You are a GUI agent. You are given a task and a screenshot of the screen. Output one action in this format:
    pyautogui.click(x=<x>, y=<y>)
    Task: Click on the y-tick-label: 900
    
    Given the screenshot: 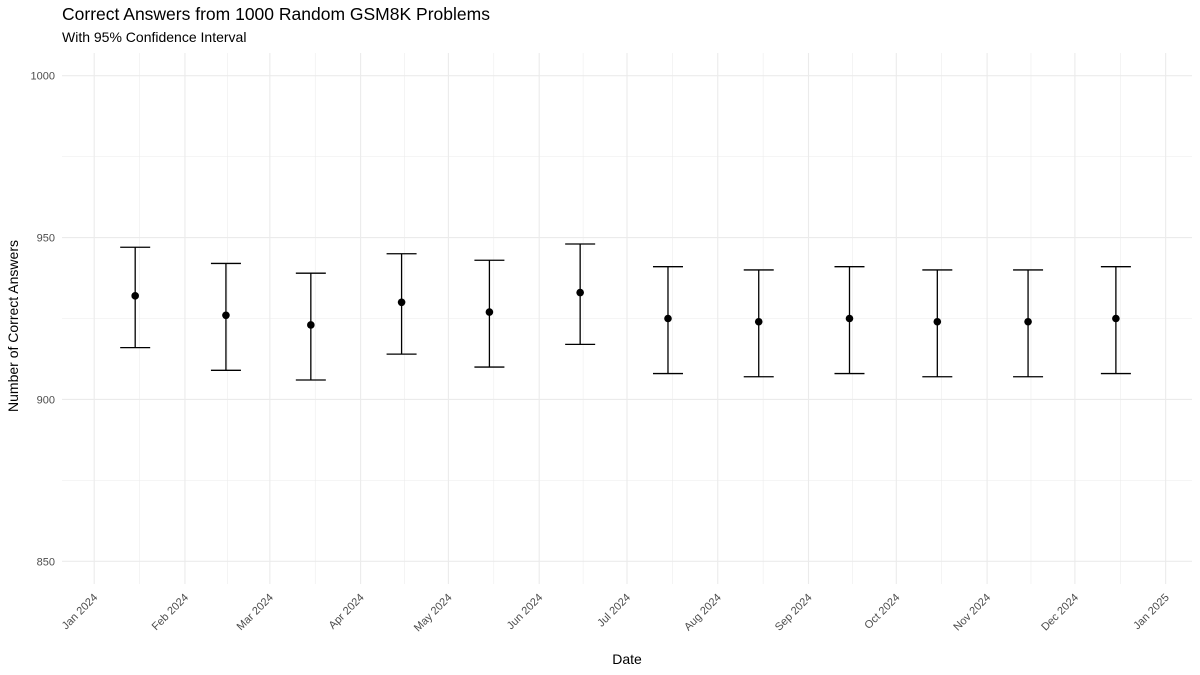 What is the action you would take?
    pyautogui.click(x=46, y=400)
    